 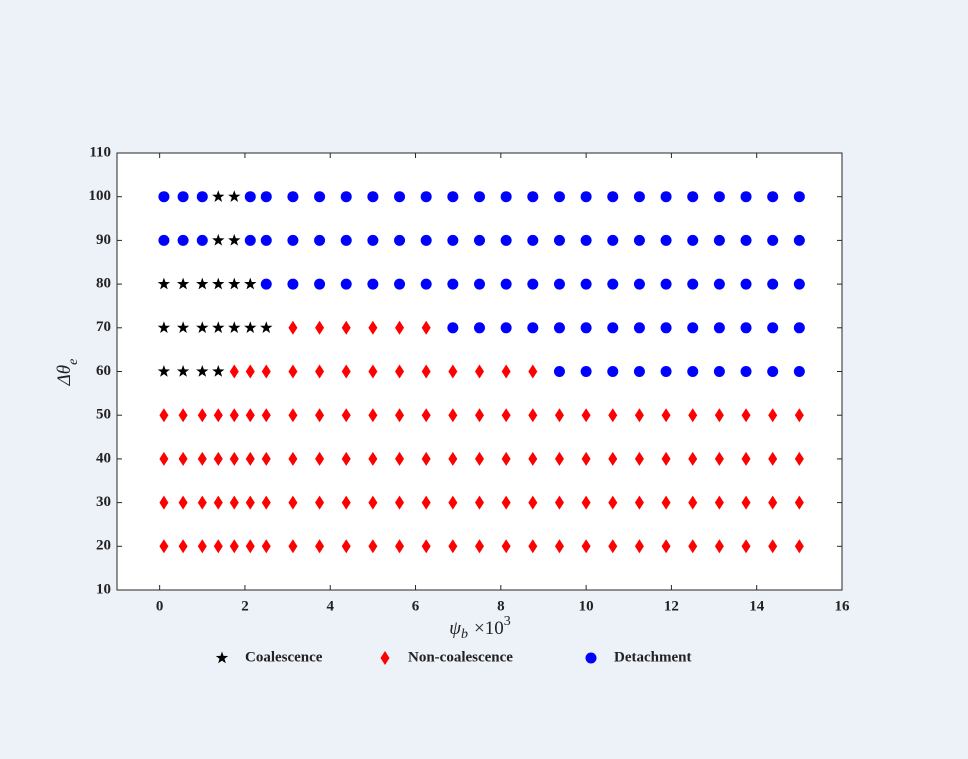 What do you see at coordinates (586, 606) in the screenshot?
I see `x-tick-label: 10` at bounding box center [586, 606].